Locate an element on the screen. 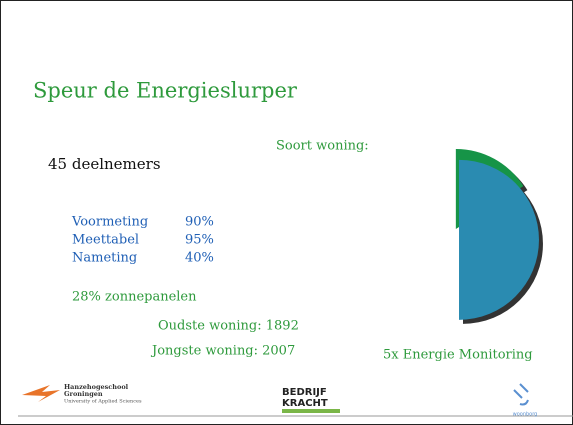 This screenshot has height=425, width=573. newest: Jongste woning: 2007 is located at coordinates (222, 351).